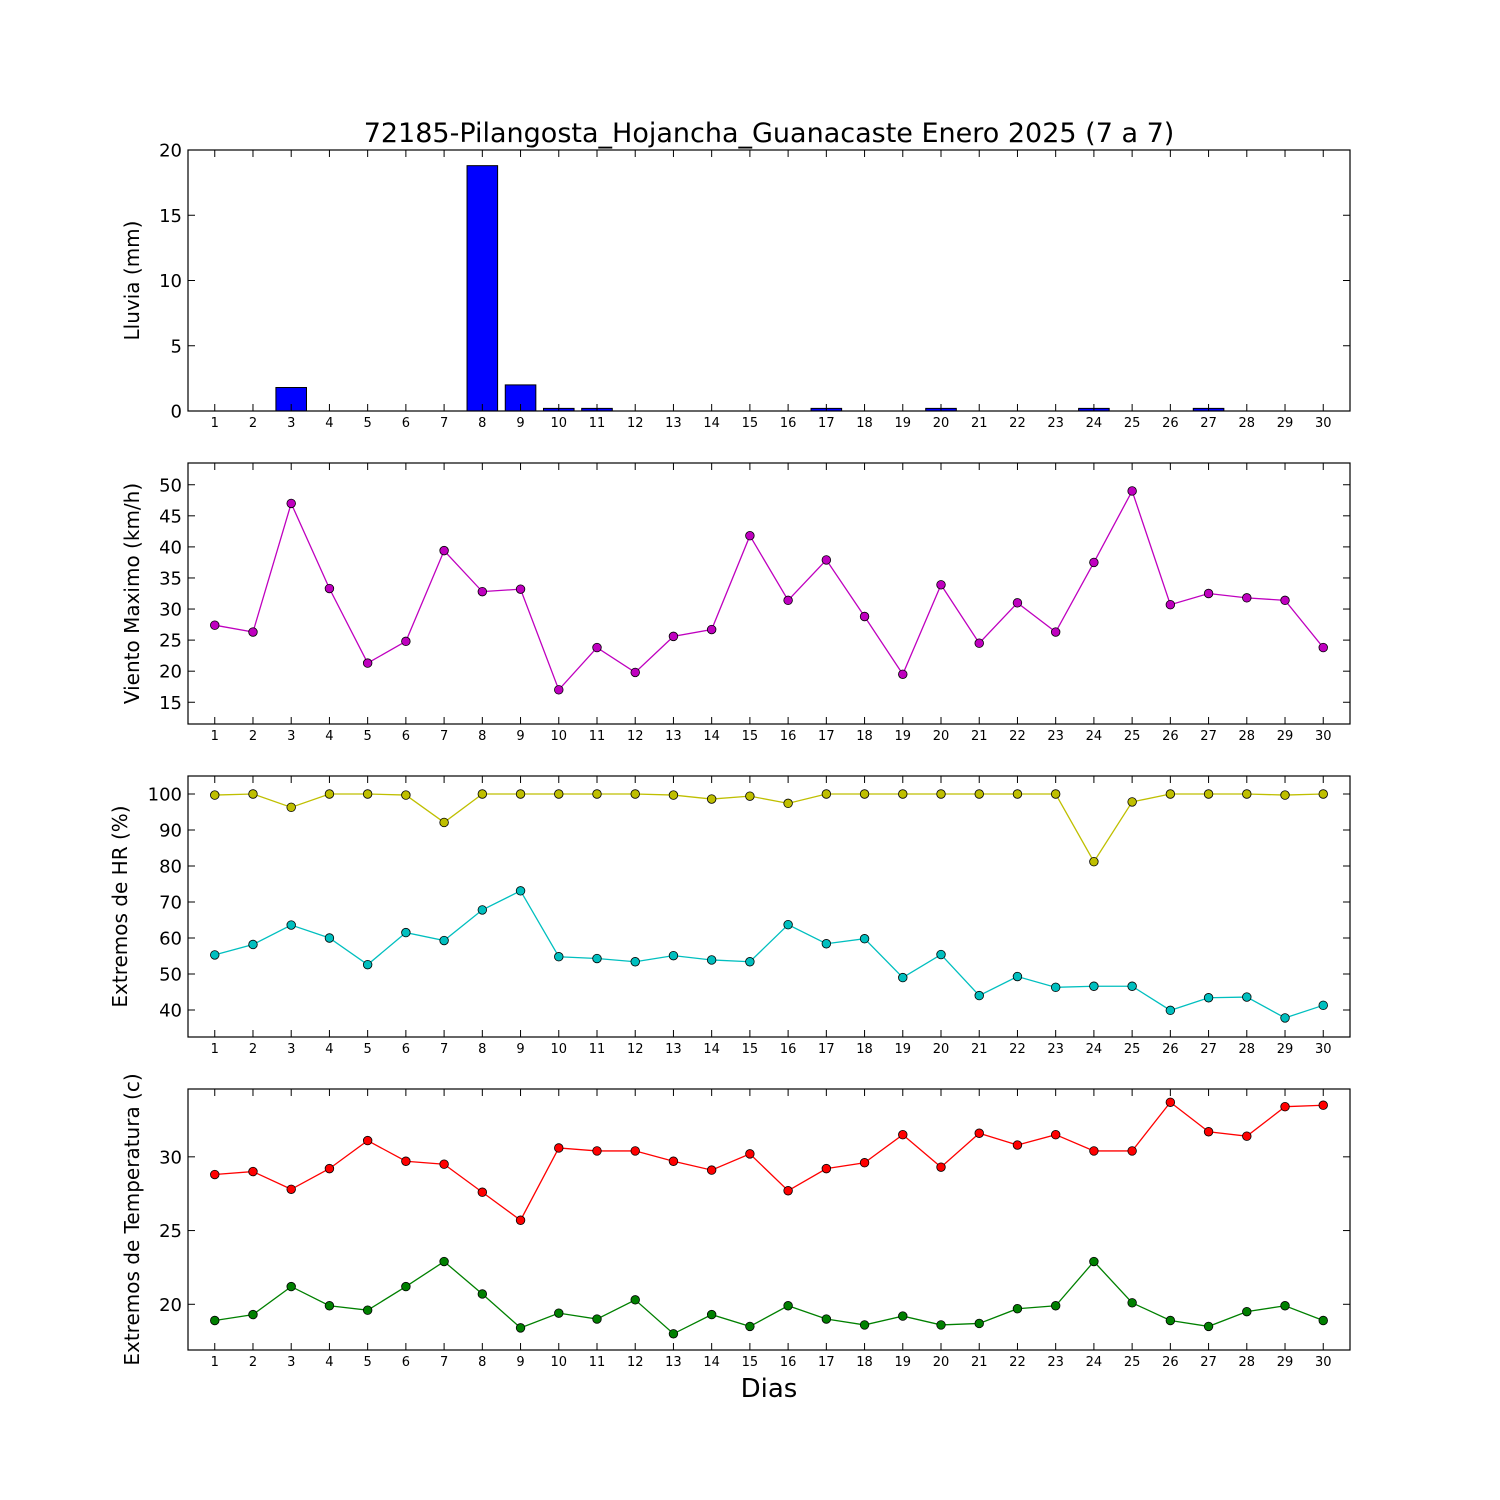 The width and height of the screenshot is (1500, 1500). Describe the element at coordinates (635, 1362) in the screenshot. I see `x-tick-label: 12` at that location.